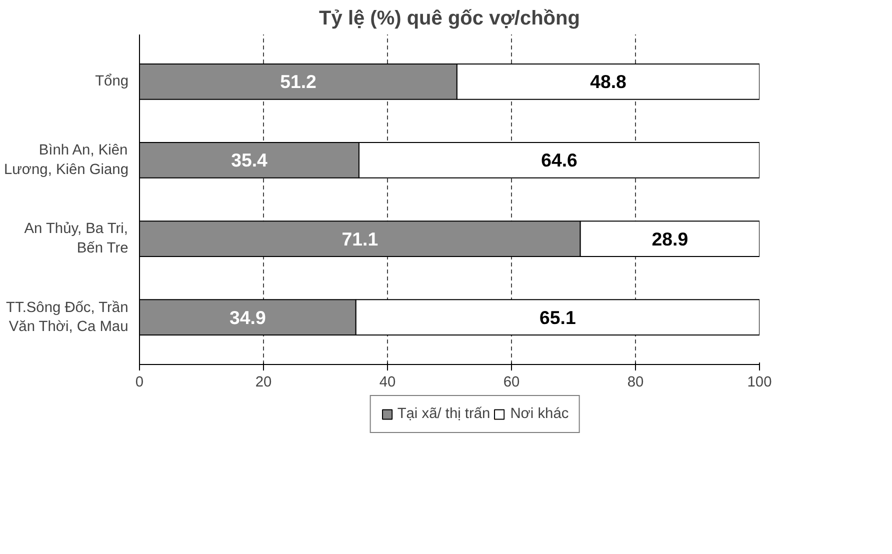  Describe the element at coordinates (360, 239) in the screenshot. I see `data-label: 71.1` at that location.